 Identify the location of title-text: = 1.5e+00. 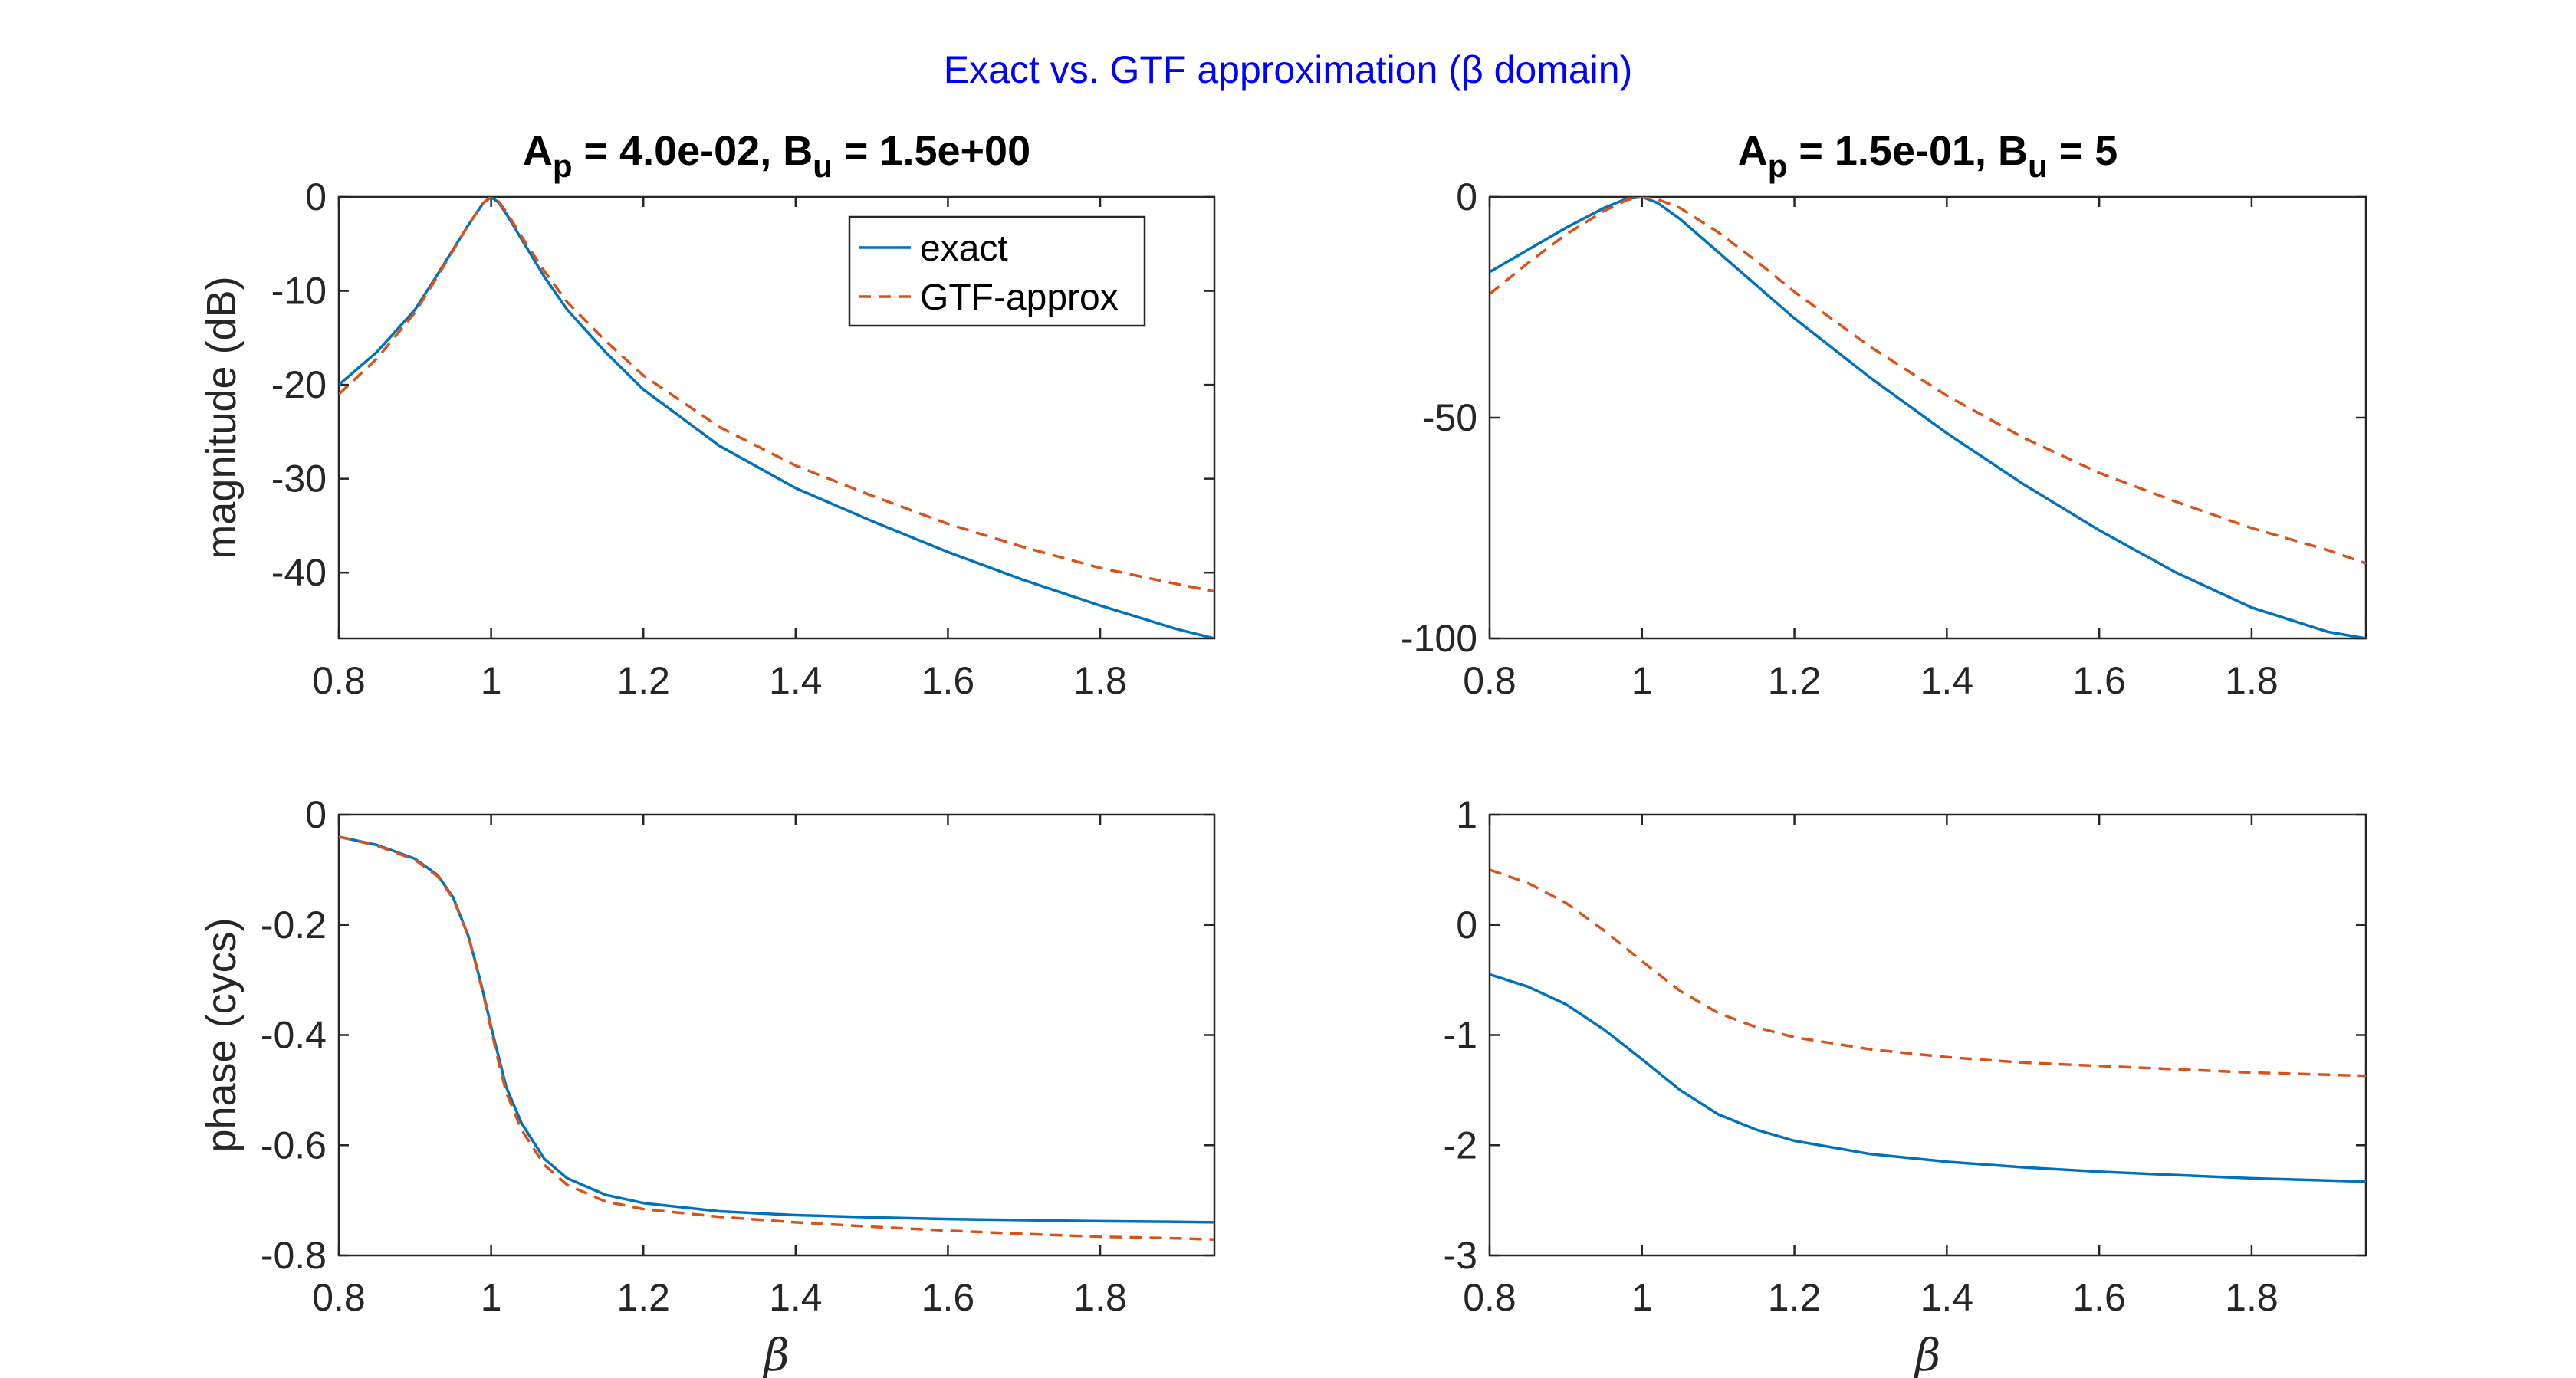
(932, 151).